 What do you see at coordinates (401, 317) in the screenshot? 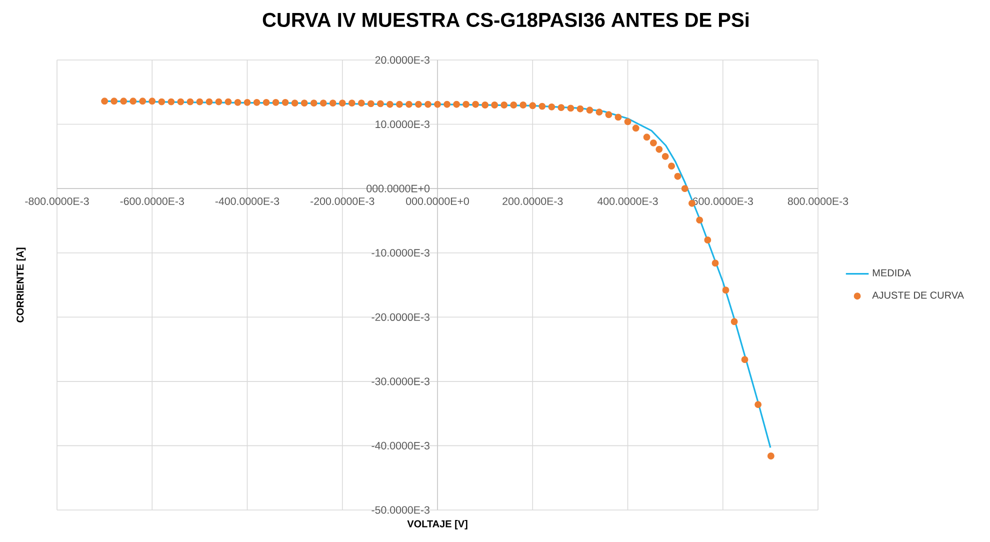
I see `y-tick-label: -20.0000E-3` at bounding box center [401, 317].